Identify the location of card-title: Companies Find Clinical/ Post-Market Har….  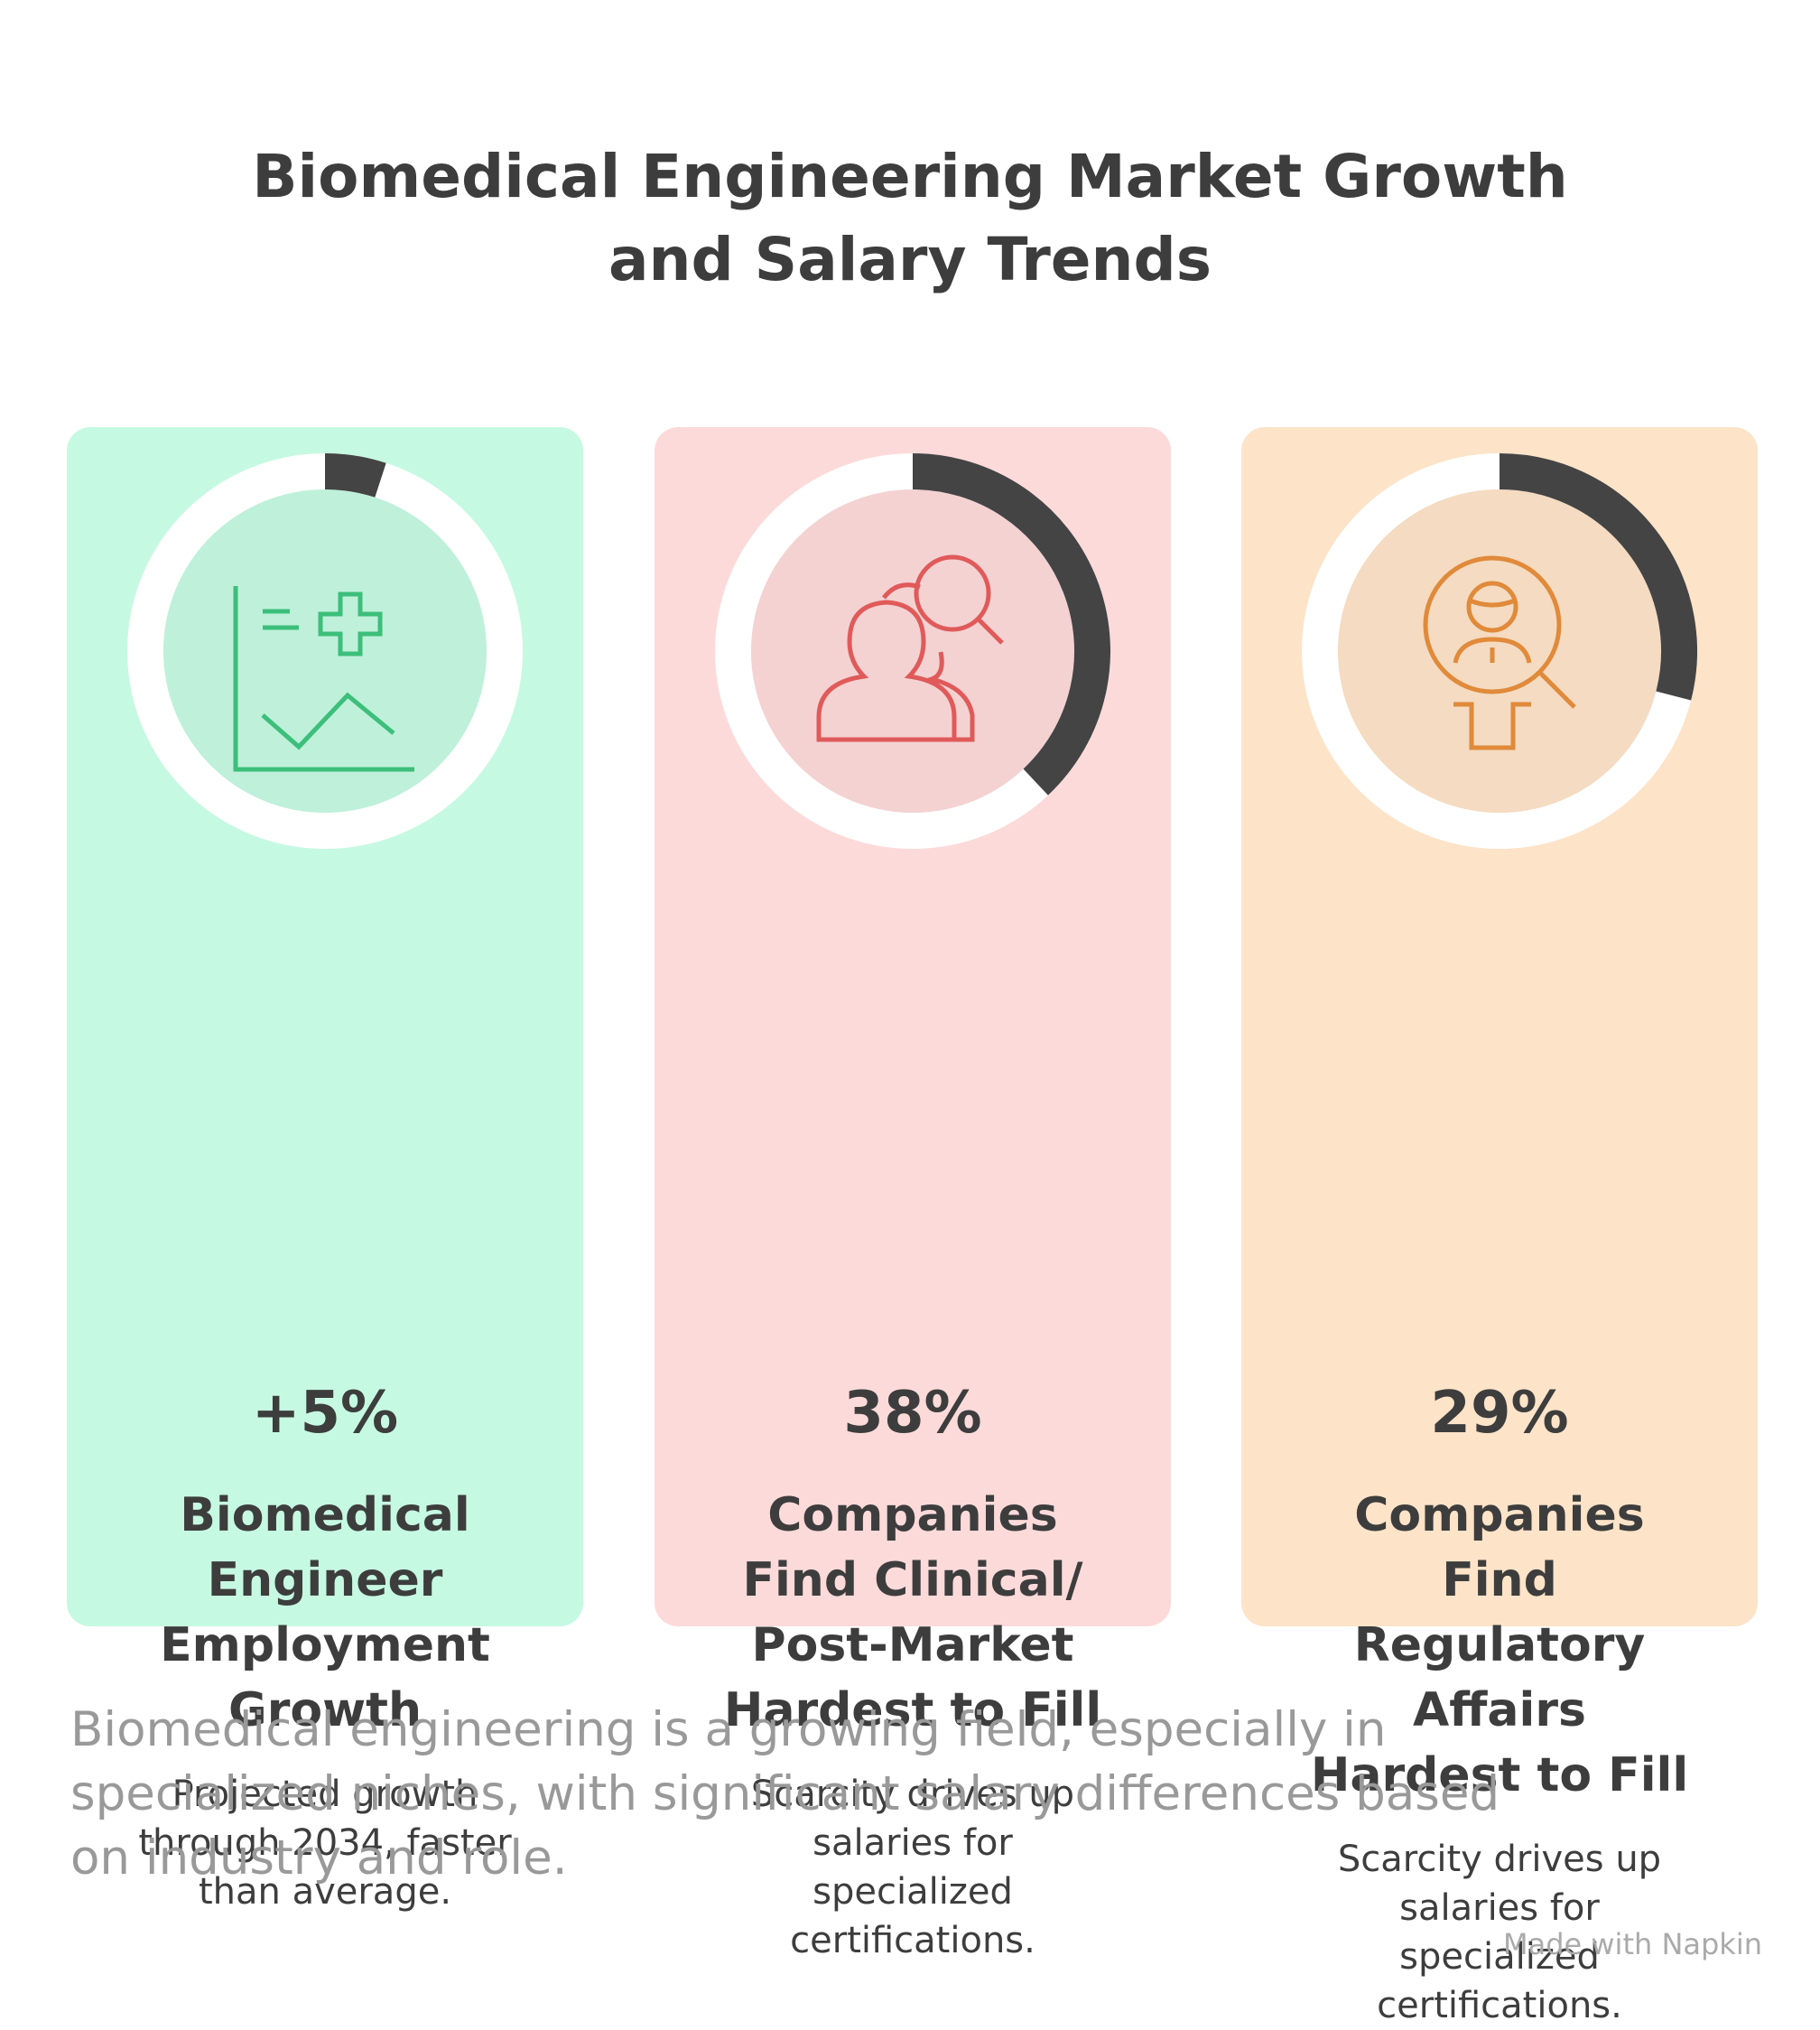
(913, 1612).